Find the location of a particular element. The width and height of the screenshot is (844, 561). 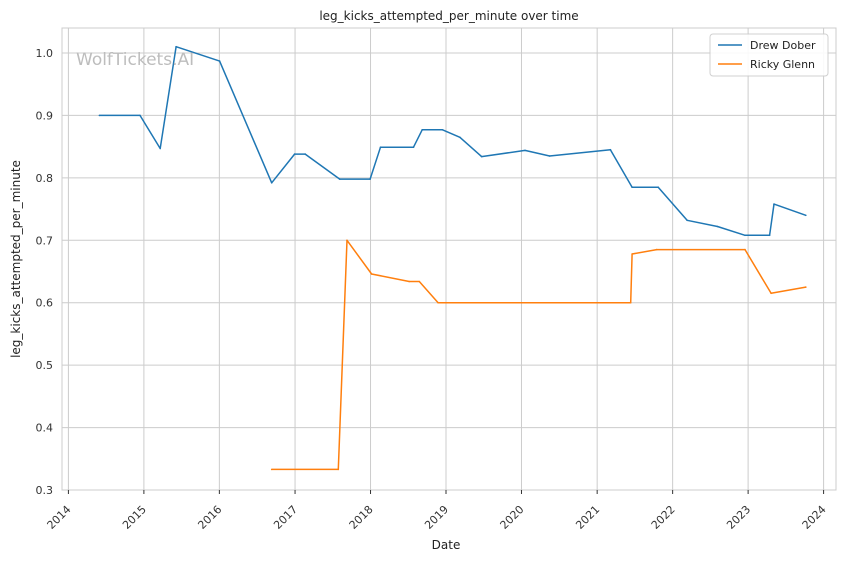

x-tick-label: 2017 is located at coordinates (285, 517).